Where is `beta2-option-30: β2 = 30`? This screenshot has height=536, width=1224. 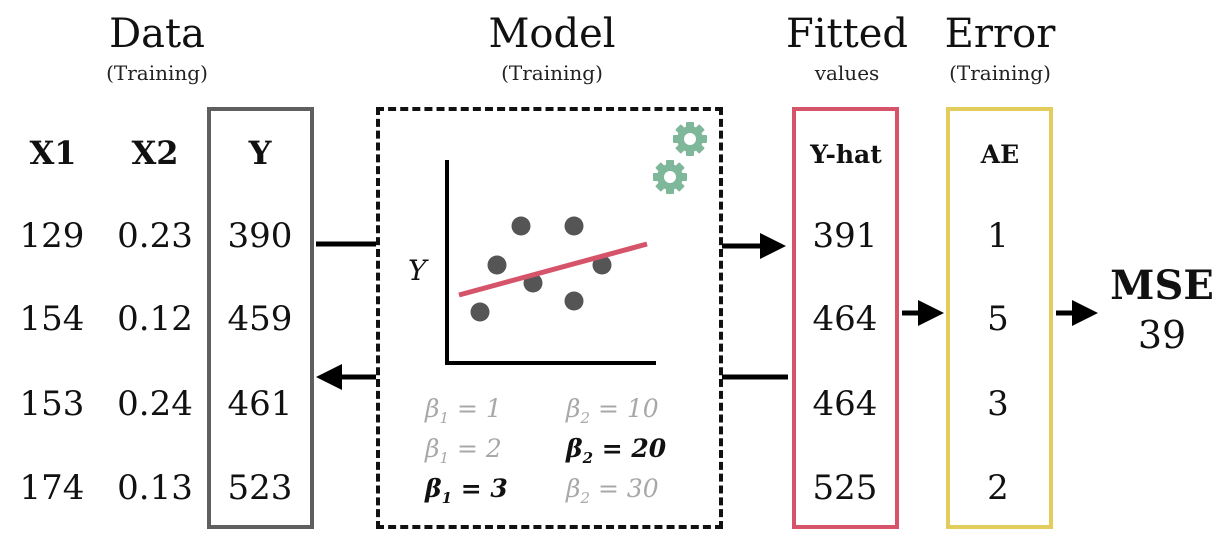 beta2-option-30: β2 = 30 is located at coordinates (612, 491).